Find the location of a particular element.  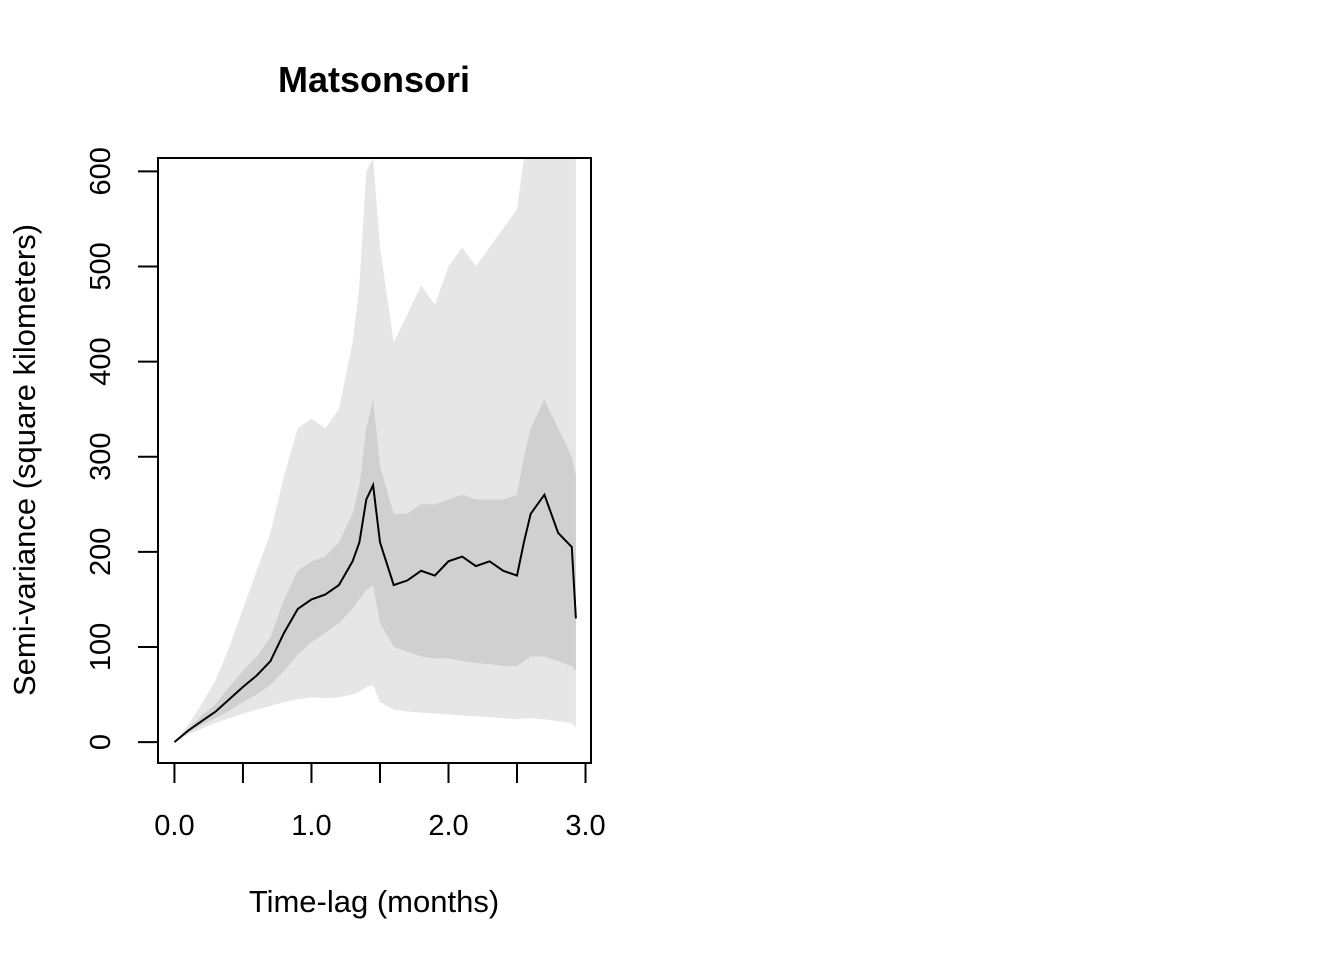

y-axis-label: Semi-variance (square kilometers) is located at coordinates (24, 460).